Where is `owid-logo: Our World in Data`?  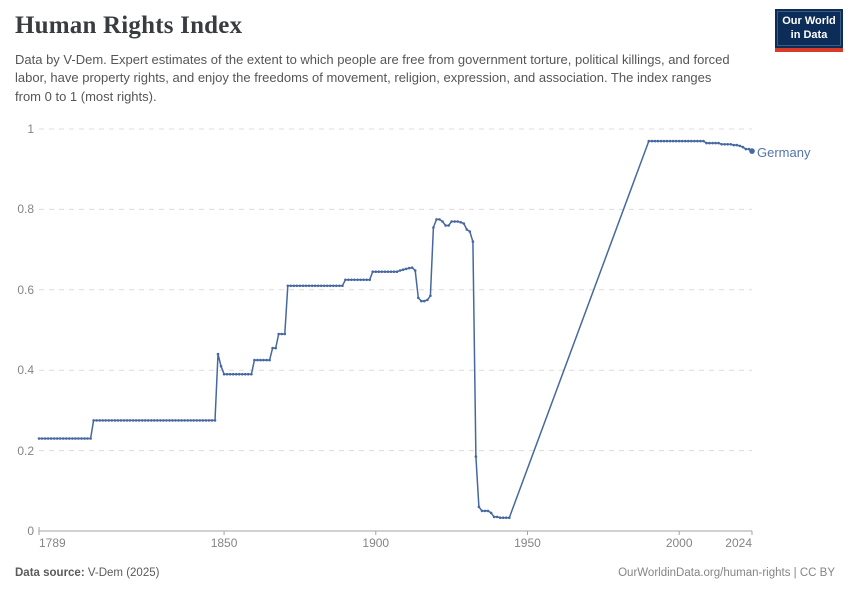
owid-logo: Our World in Data is located at coordinates (809, 30).